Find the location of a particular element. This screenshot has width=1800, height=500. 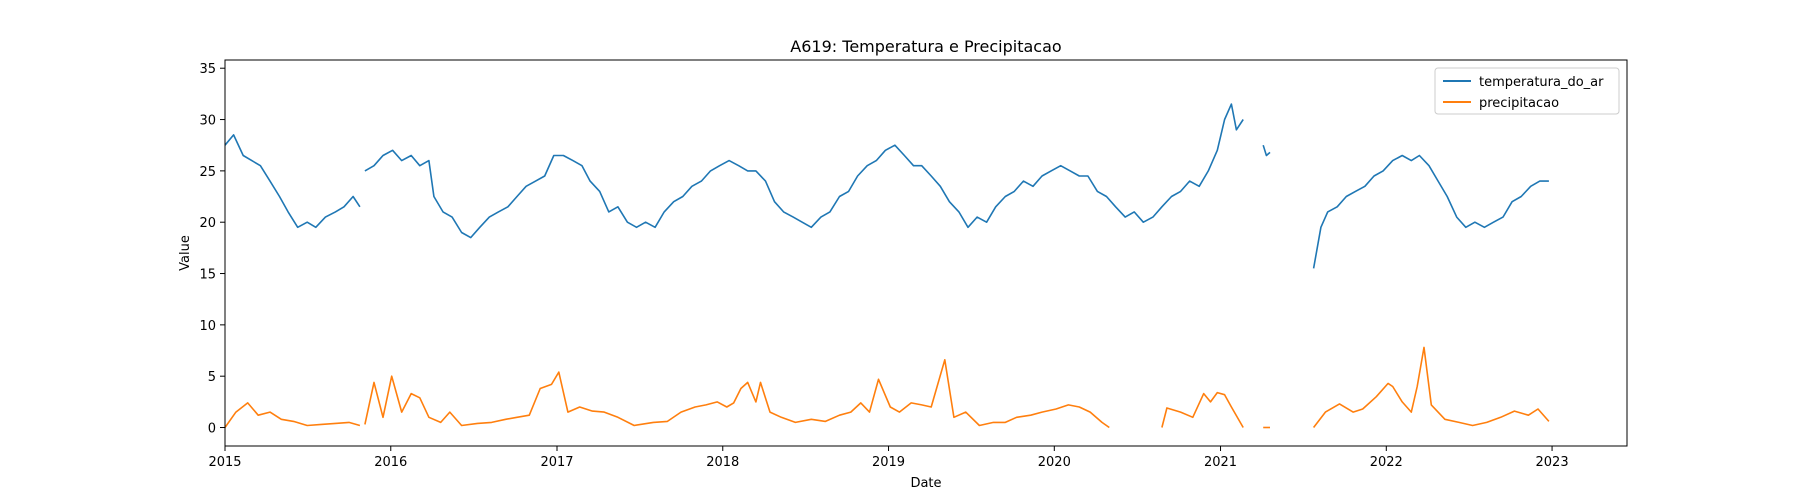

legend: temperatura_do_ar precipitacao is located at coordinates (1527, 91).